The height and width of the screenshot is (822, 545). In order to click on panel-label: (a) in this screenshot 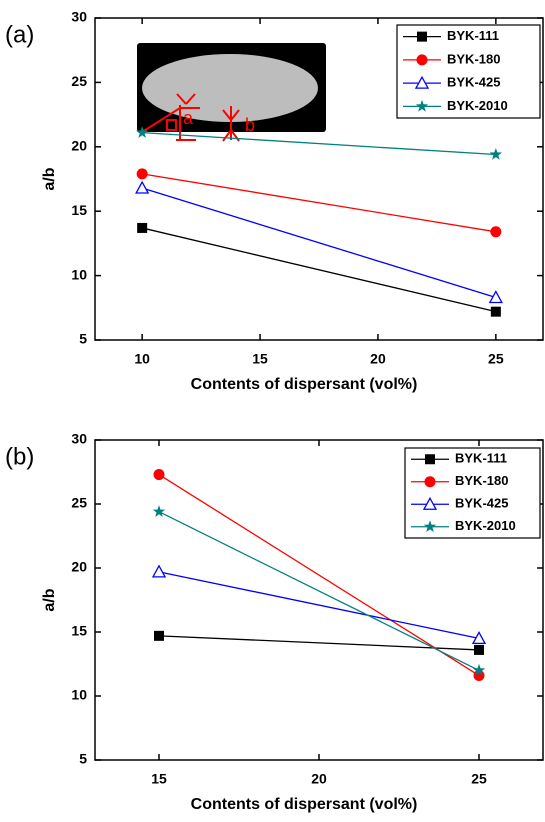, I will do `click(19, 34)`.